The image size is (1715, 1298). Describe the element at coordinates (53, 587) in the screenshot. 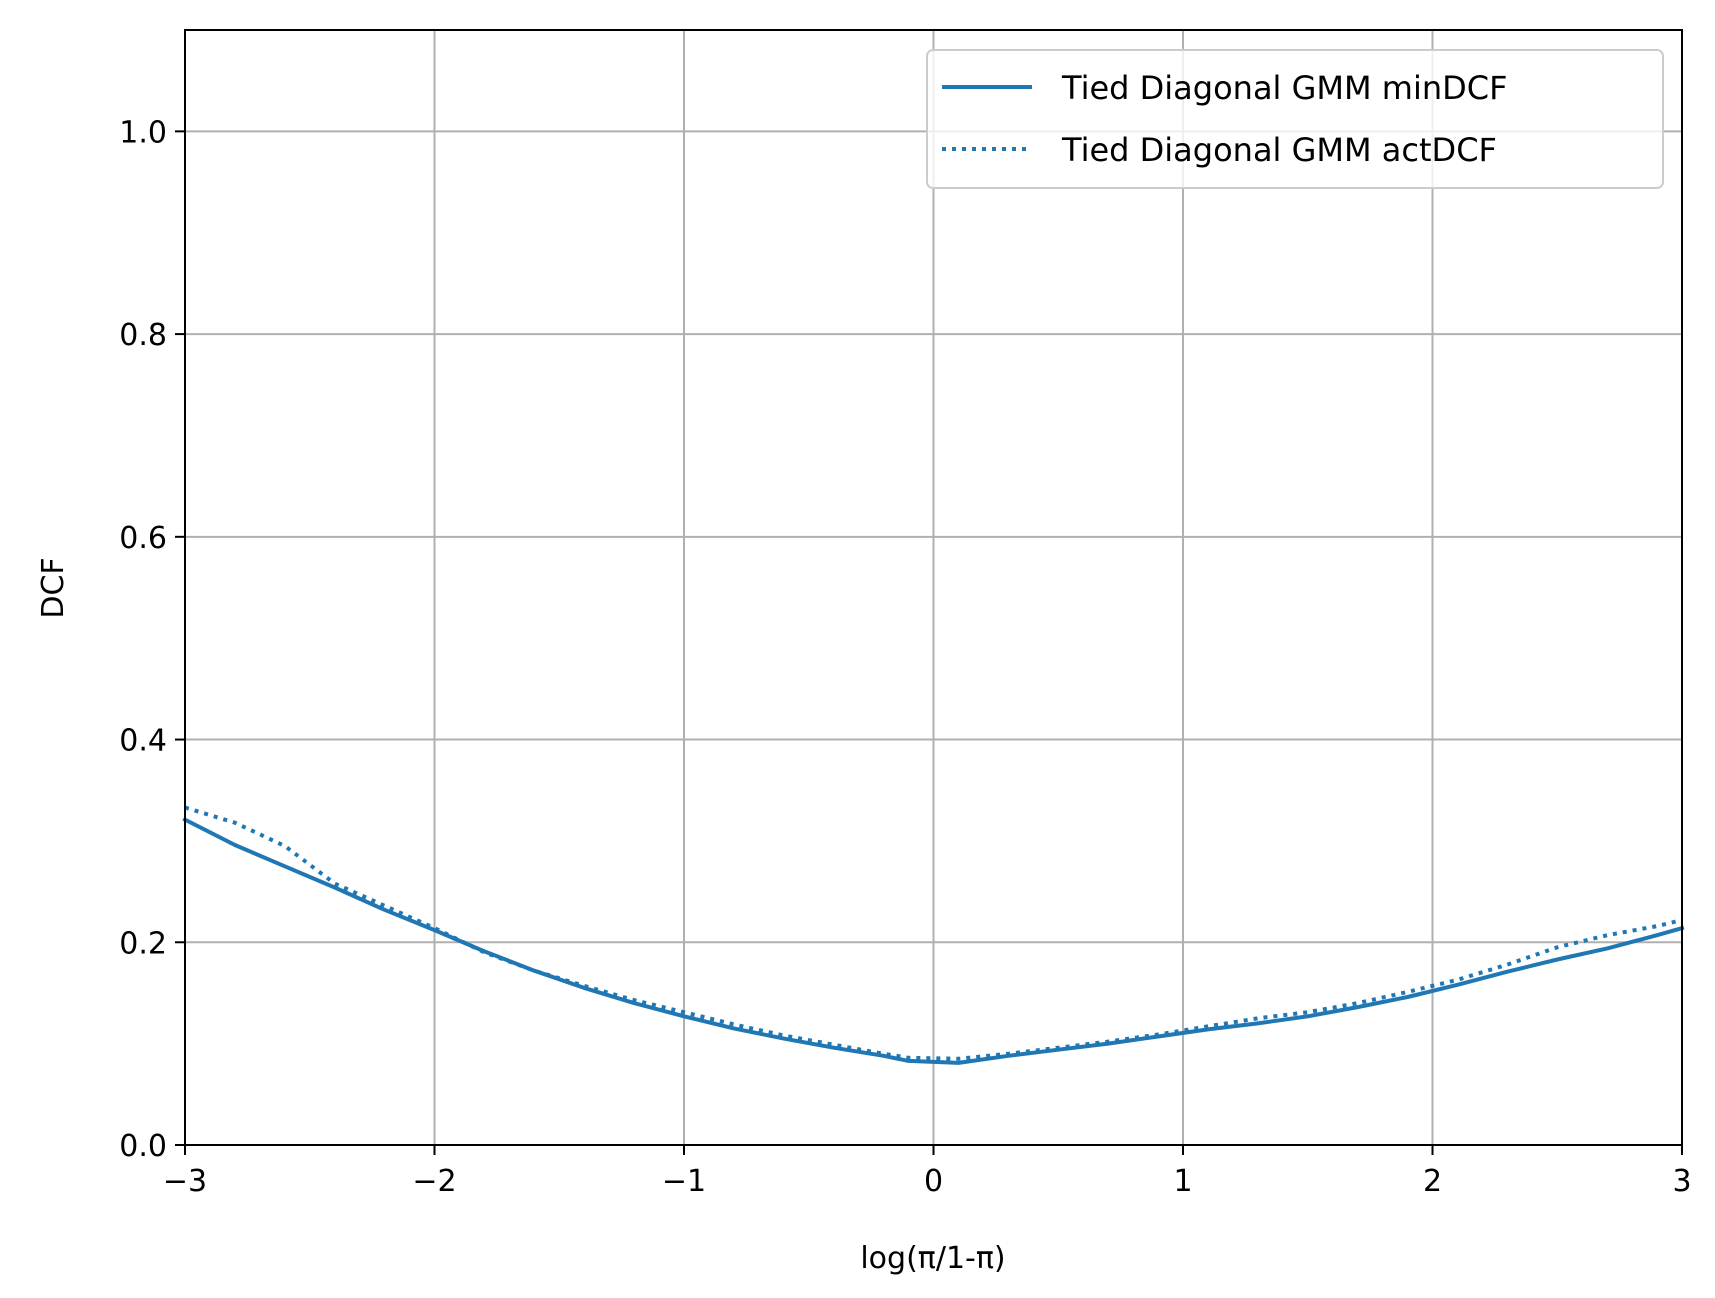

I see `y-axis-label: DCF` at that location.